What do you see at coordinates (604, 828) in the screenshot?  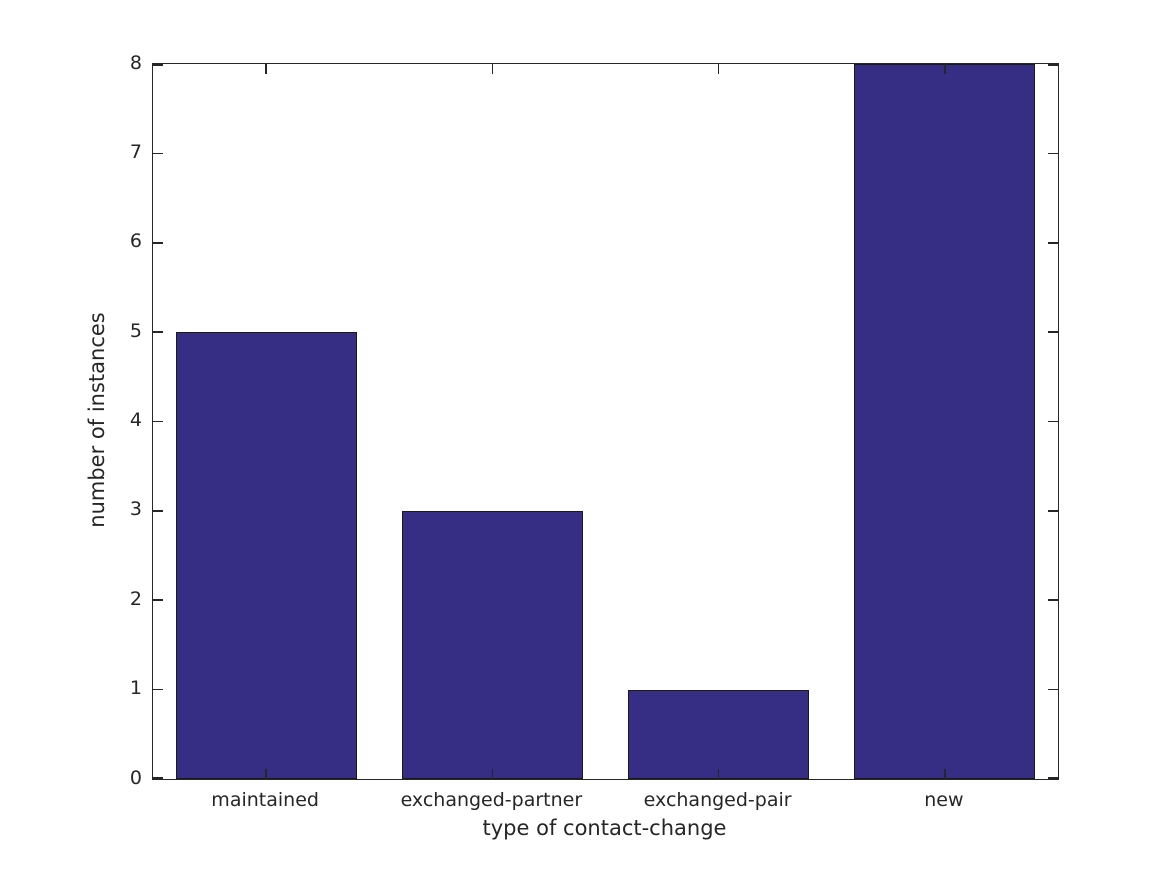 I see `x-axis-label: type of contact-change` at bounding box center [604, 828].